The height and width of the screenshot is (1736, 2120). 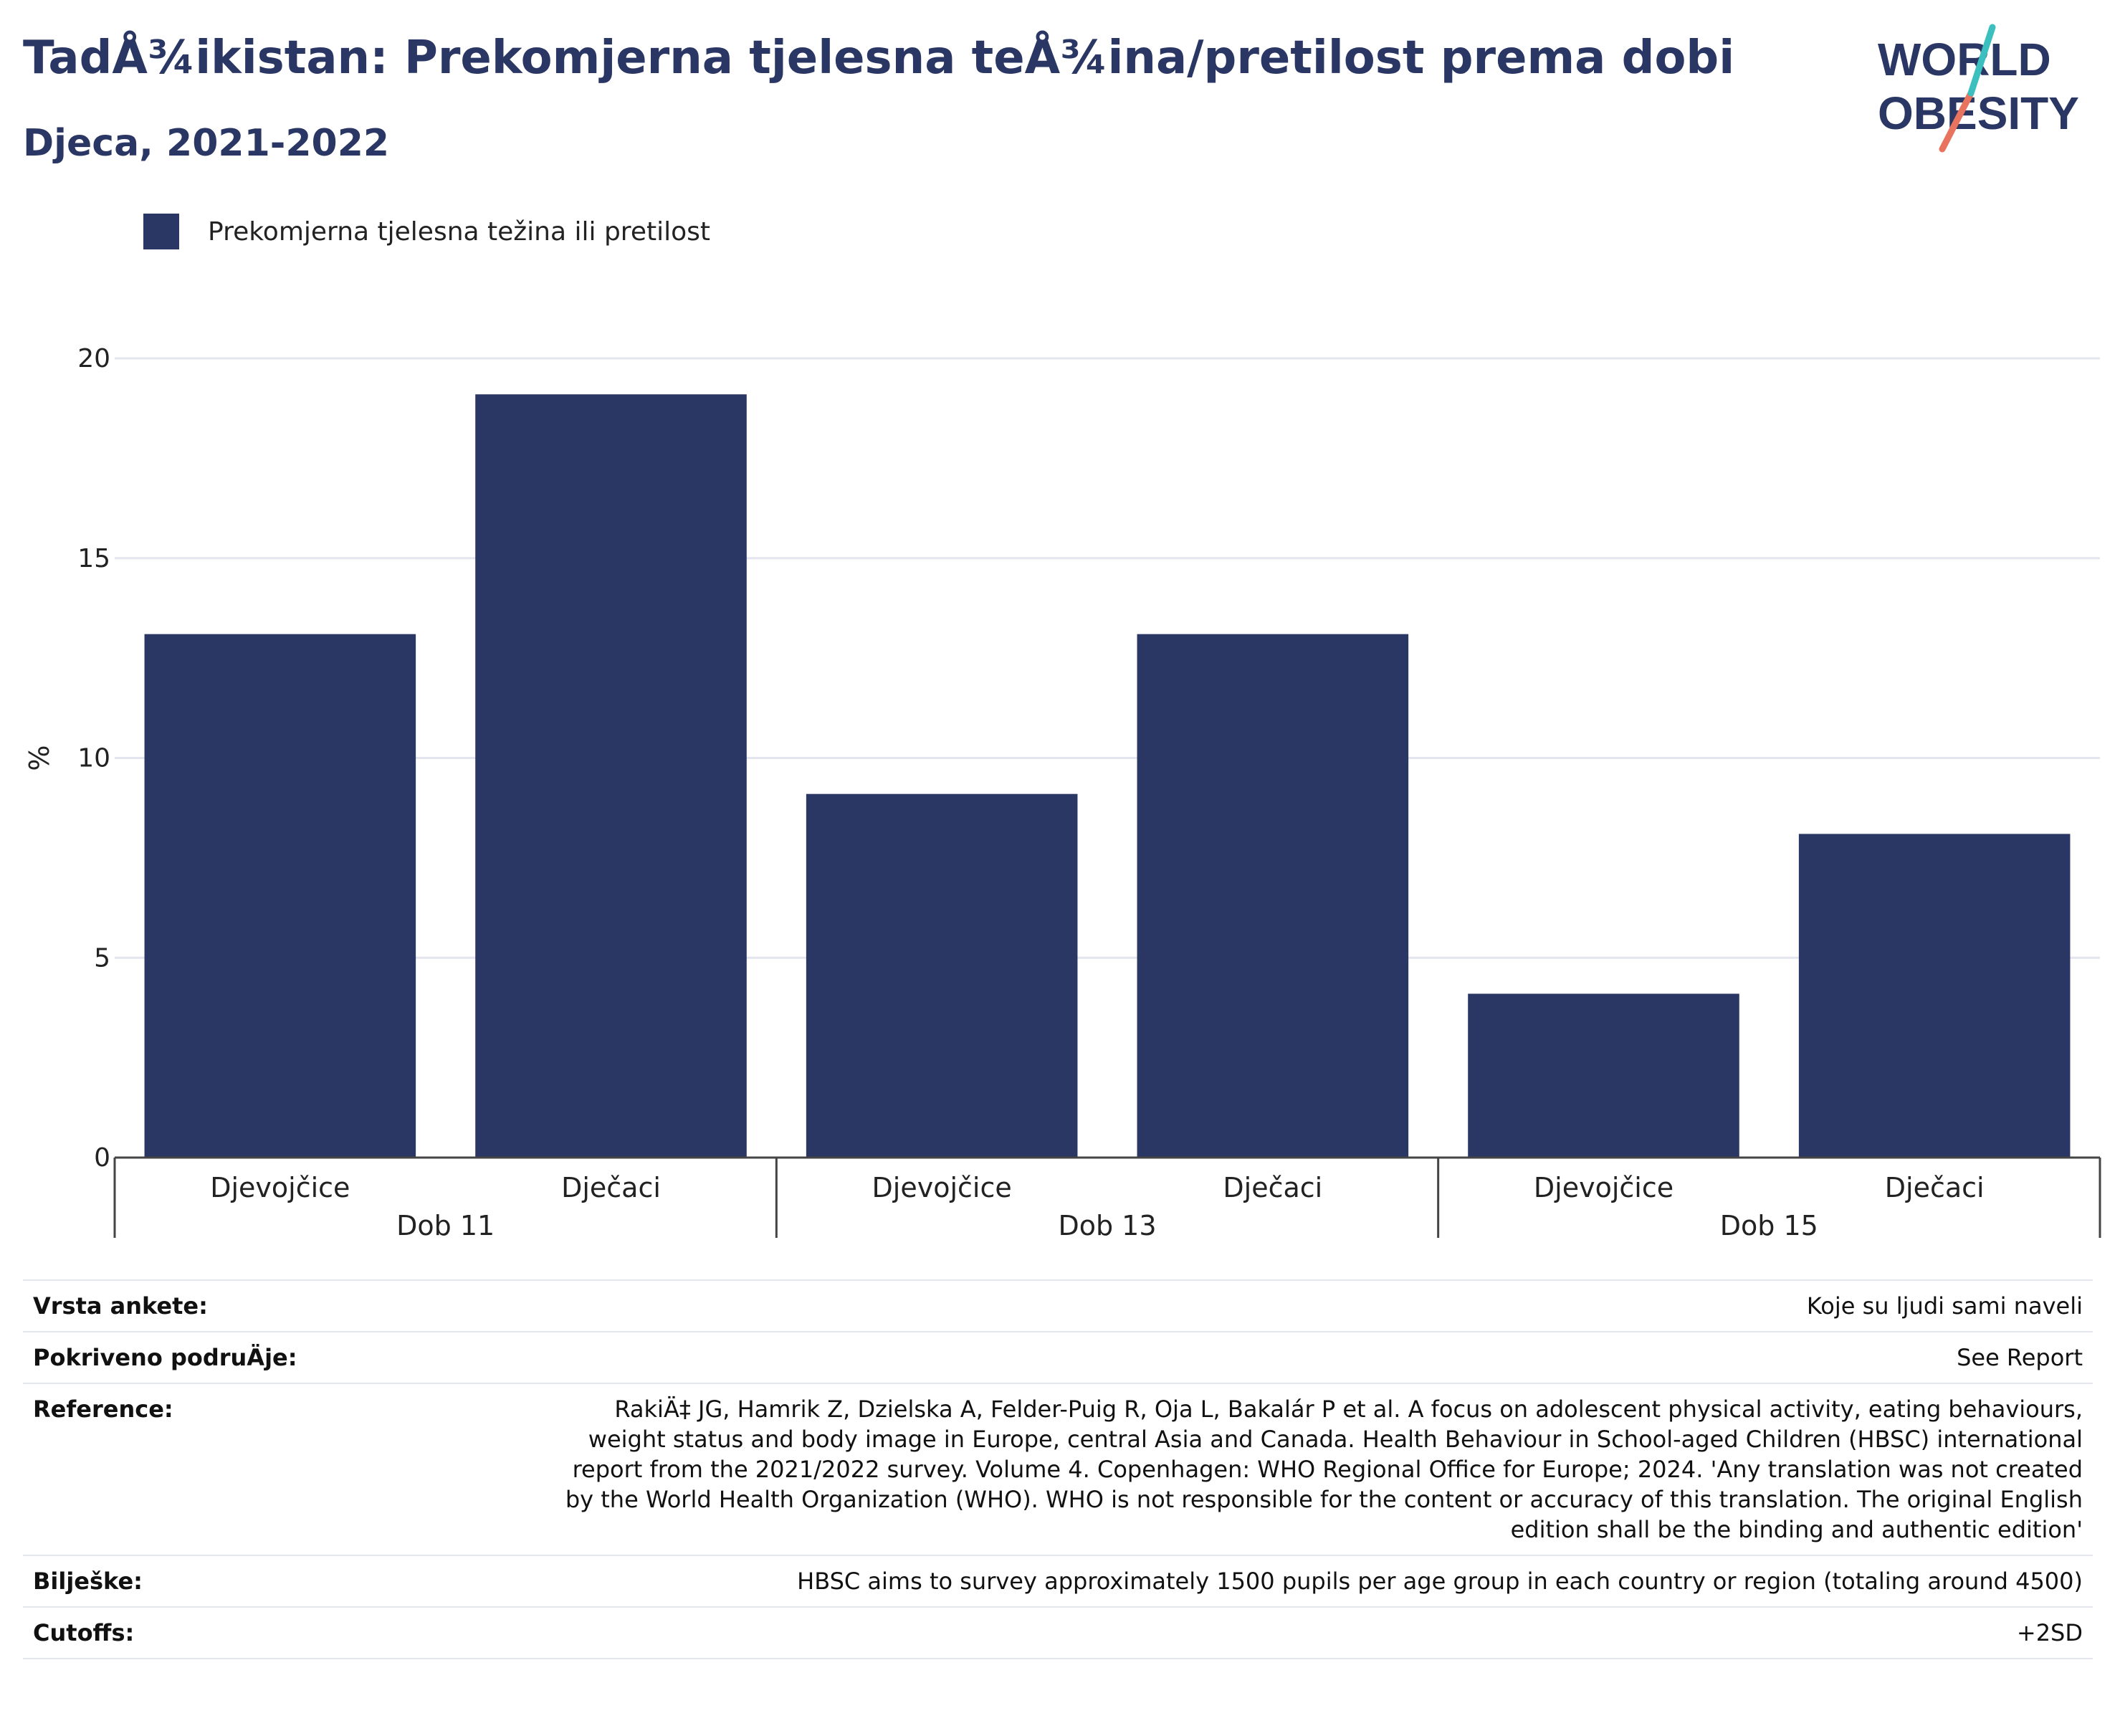 What do you see at coordinates (102, 958) in the screenshot?
I see `y-tick-label: 5` at bounding box center [102, 958].